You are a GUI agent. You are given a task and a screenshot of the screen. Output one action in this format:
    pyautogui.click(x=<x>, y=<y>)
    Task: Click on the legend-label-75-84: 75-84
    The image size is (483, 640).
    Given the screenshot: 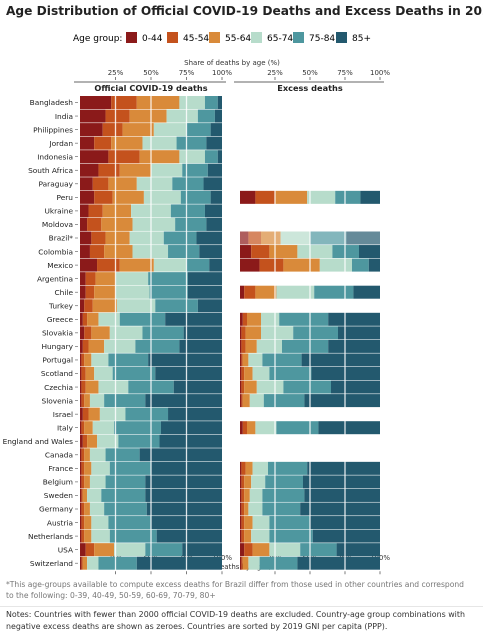 What is the action you would take?
    pyautogui.click(x=322, y=39)
    